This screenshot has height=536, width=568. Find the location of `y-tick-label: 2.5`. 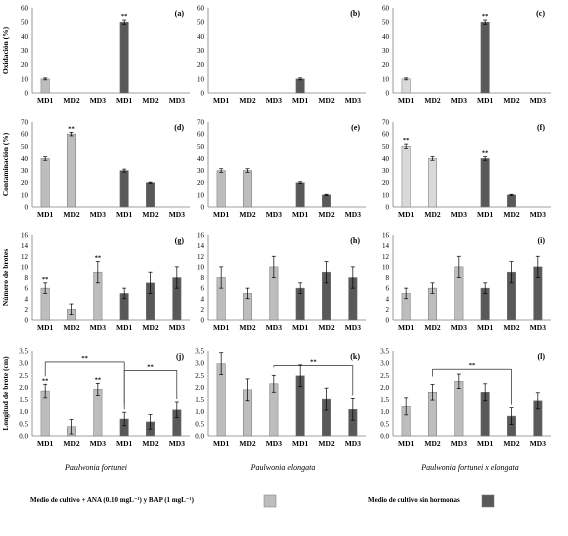

y-tick-label: 2.5 is located at coordinates (199, 376).